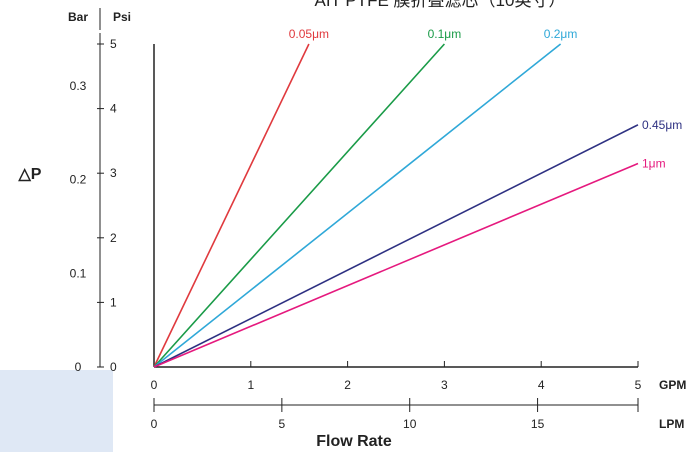 This screenshot has width=694, height=452. Describe the element at coordinates (282, 424) in the screenshot. I see `lpm-tick-label: 5` at that location.